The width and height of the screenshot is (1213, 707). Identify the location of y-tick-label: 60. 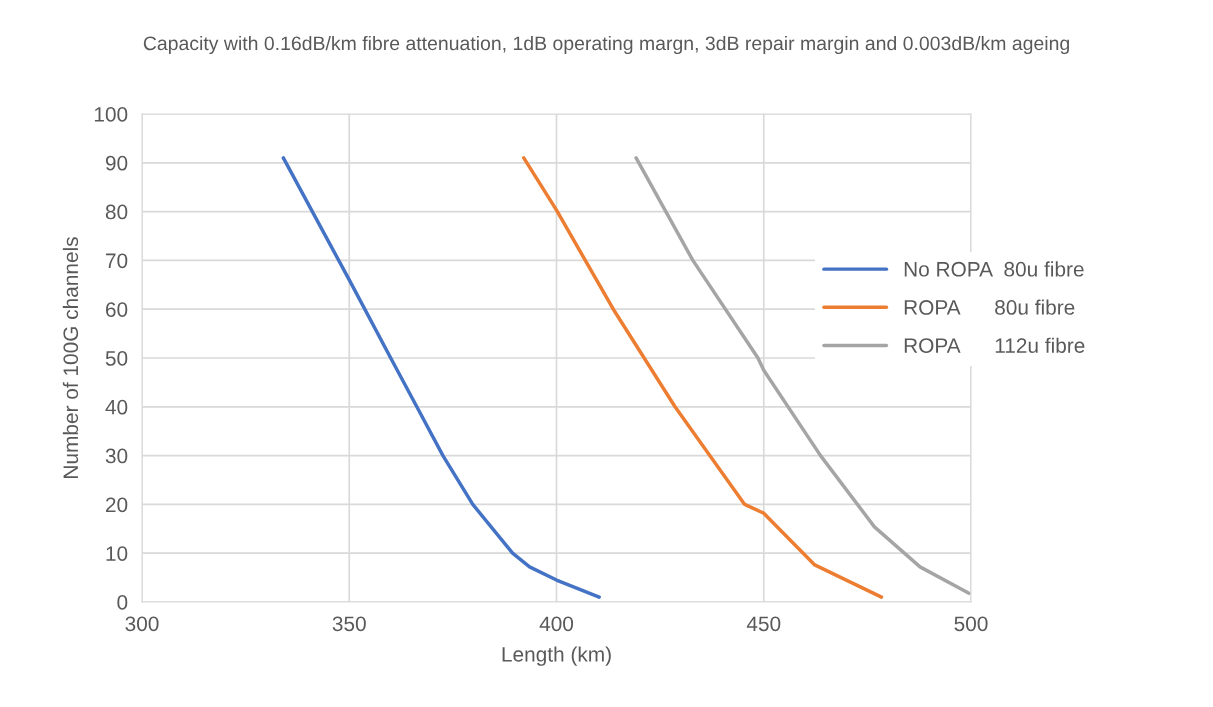
(117, 309).